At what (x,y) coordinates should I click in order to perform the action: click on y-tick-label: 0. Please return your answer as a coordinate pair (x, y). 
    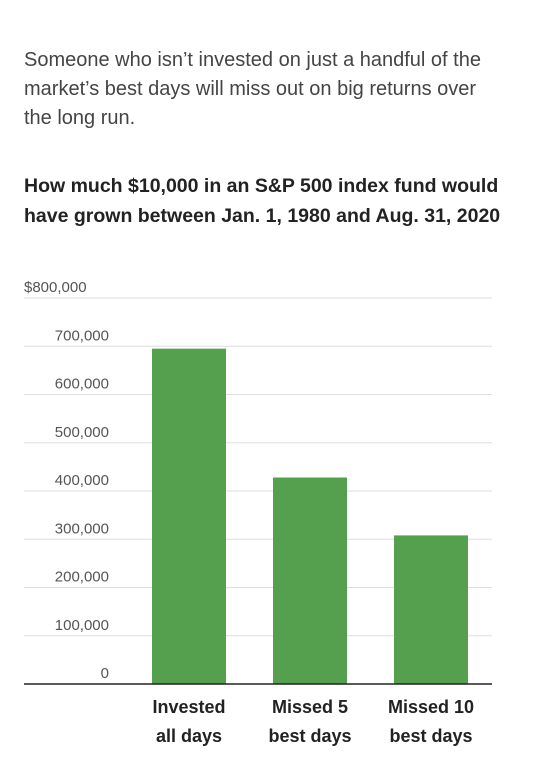
    Looking at the image, I should click on (105, 673).